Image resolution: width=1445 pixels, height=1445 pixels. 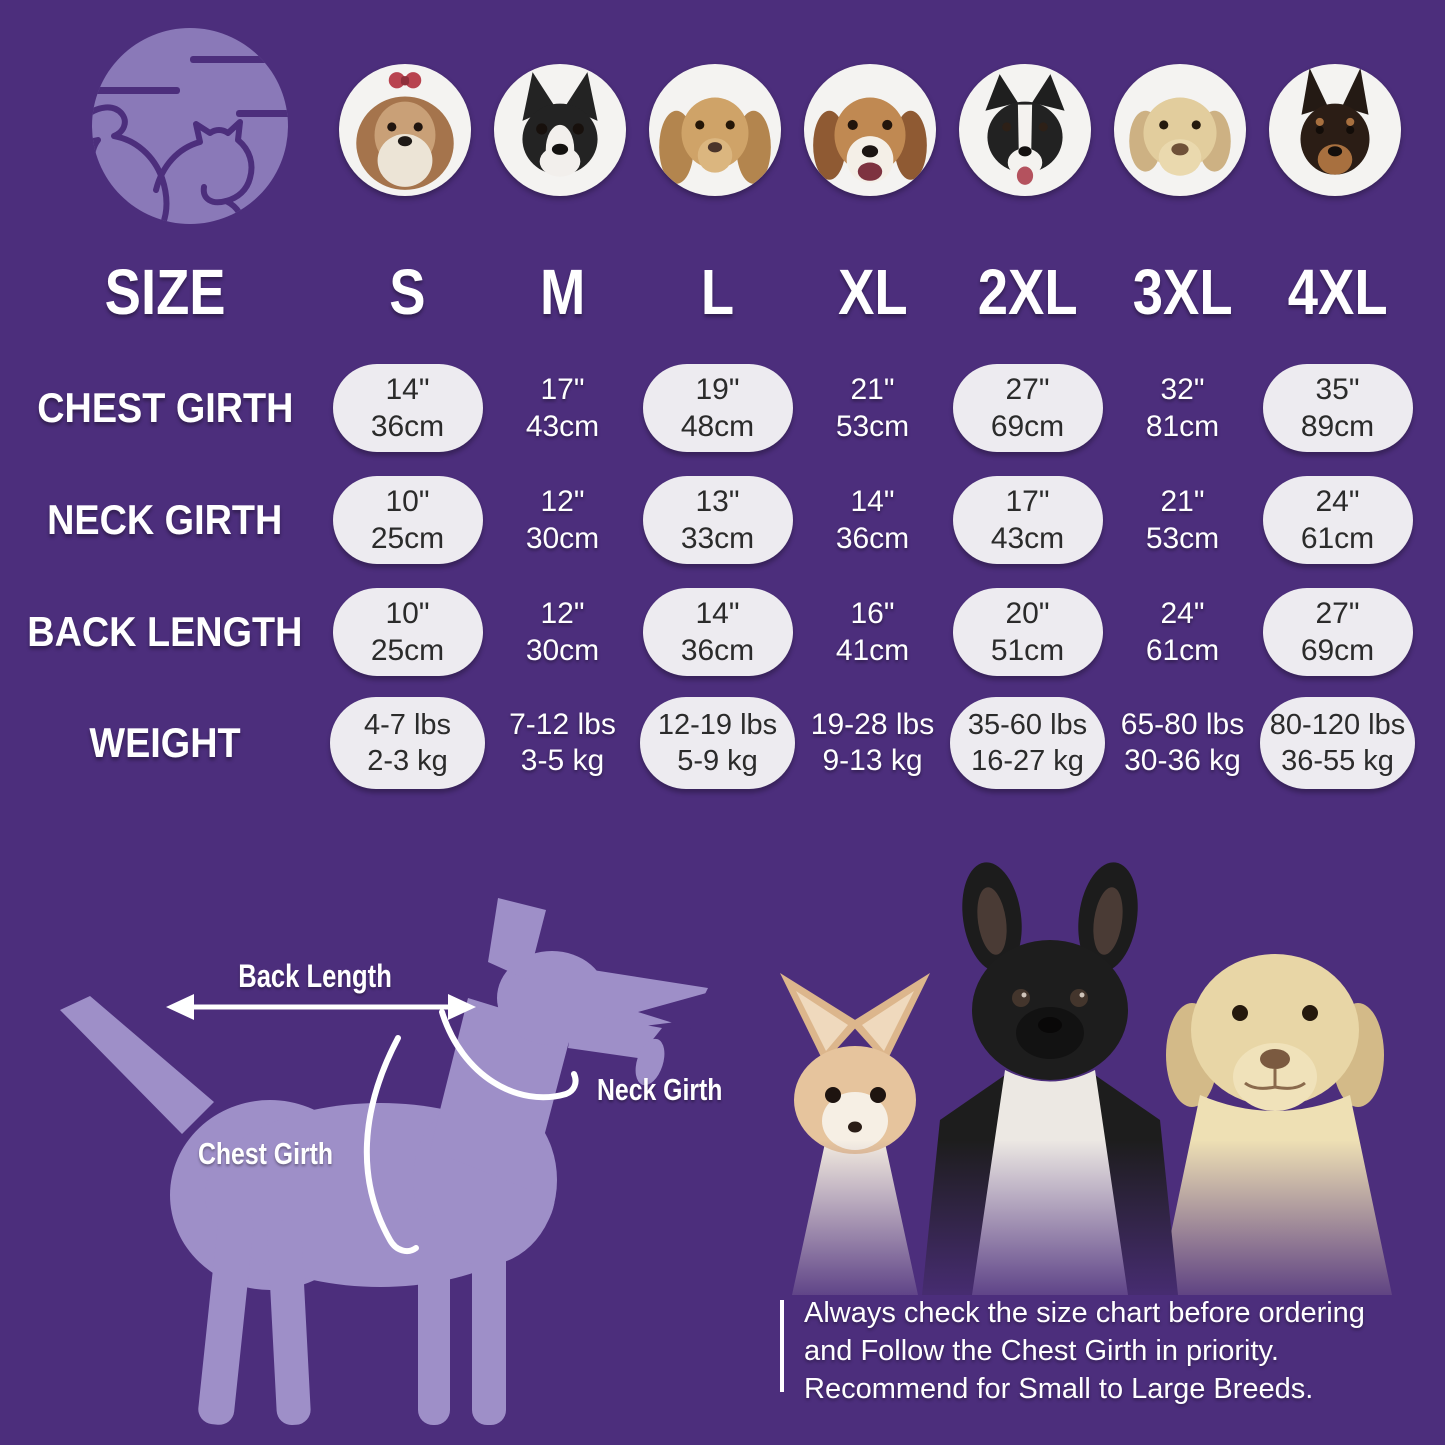 What do you see at coordinates (872, 408) in the screenshot?
I see `cell-chest-xl: 21" 53cm` at bounding box center [872, 408].